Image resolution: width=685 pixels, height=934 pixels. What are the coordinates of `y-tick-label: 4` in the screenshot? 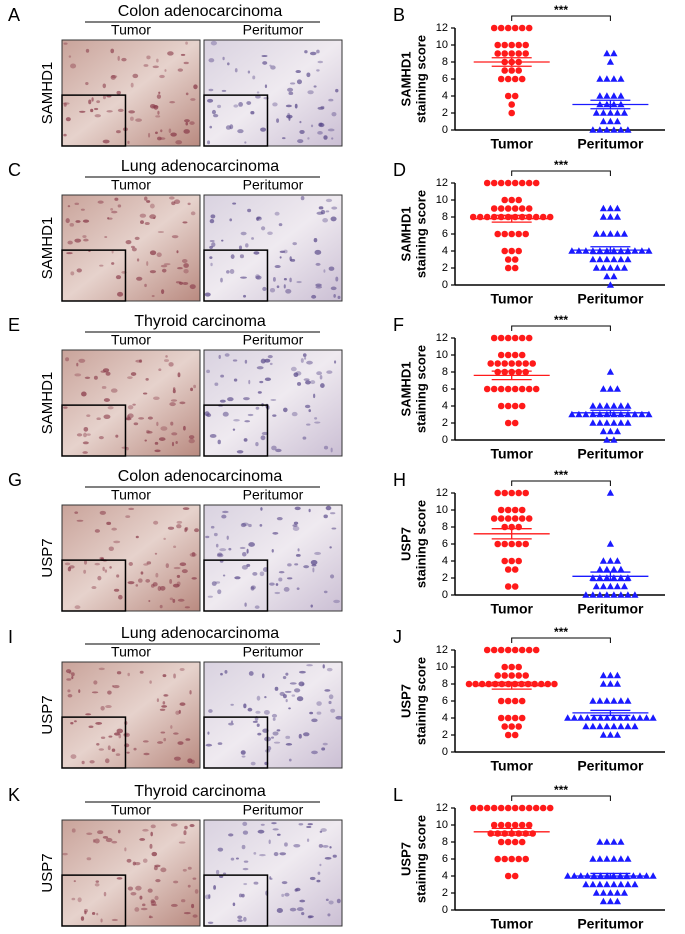 It's located at (445, 718).